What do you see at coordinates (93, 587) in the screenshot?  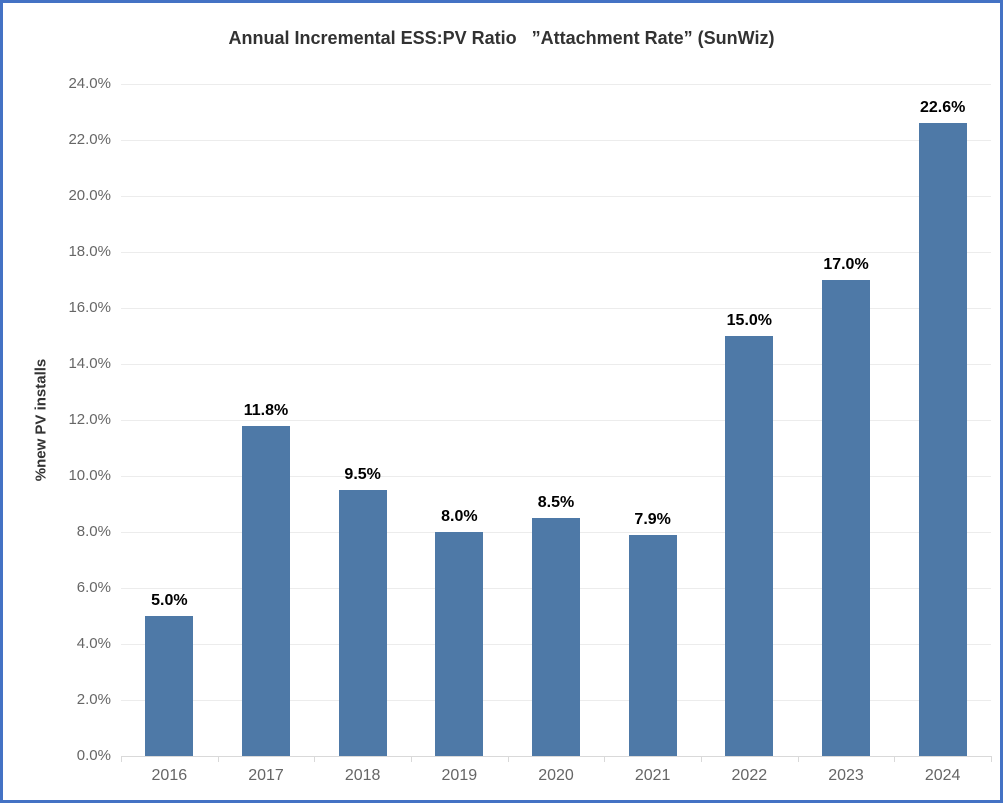 I see `y-tick-label: 6.0%` at bounding box center [93, 587].